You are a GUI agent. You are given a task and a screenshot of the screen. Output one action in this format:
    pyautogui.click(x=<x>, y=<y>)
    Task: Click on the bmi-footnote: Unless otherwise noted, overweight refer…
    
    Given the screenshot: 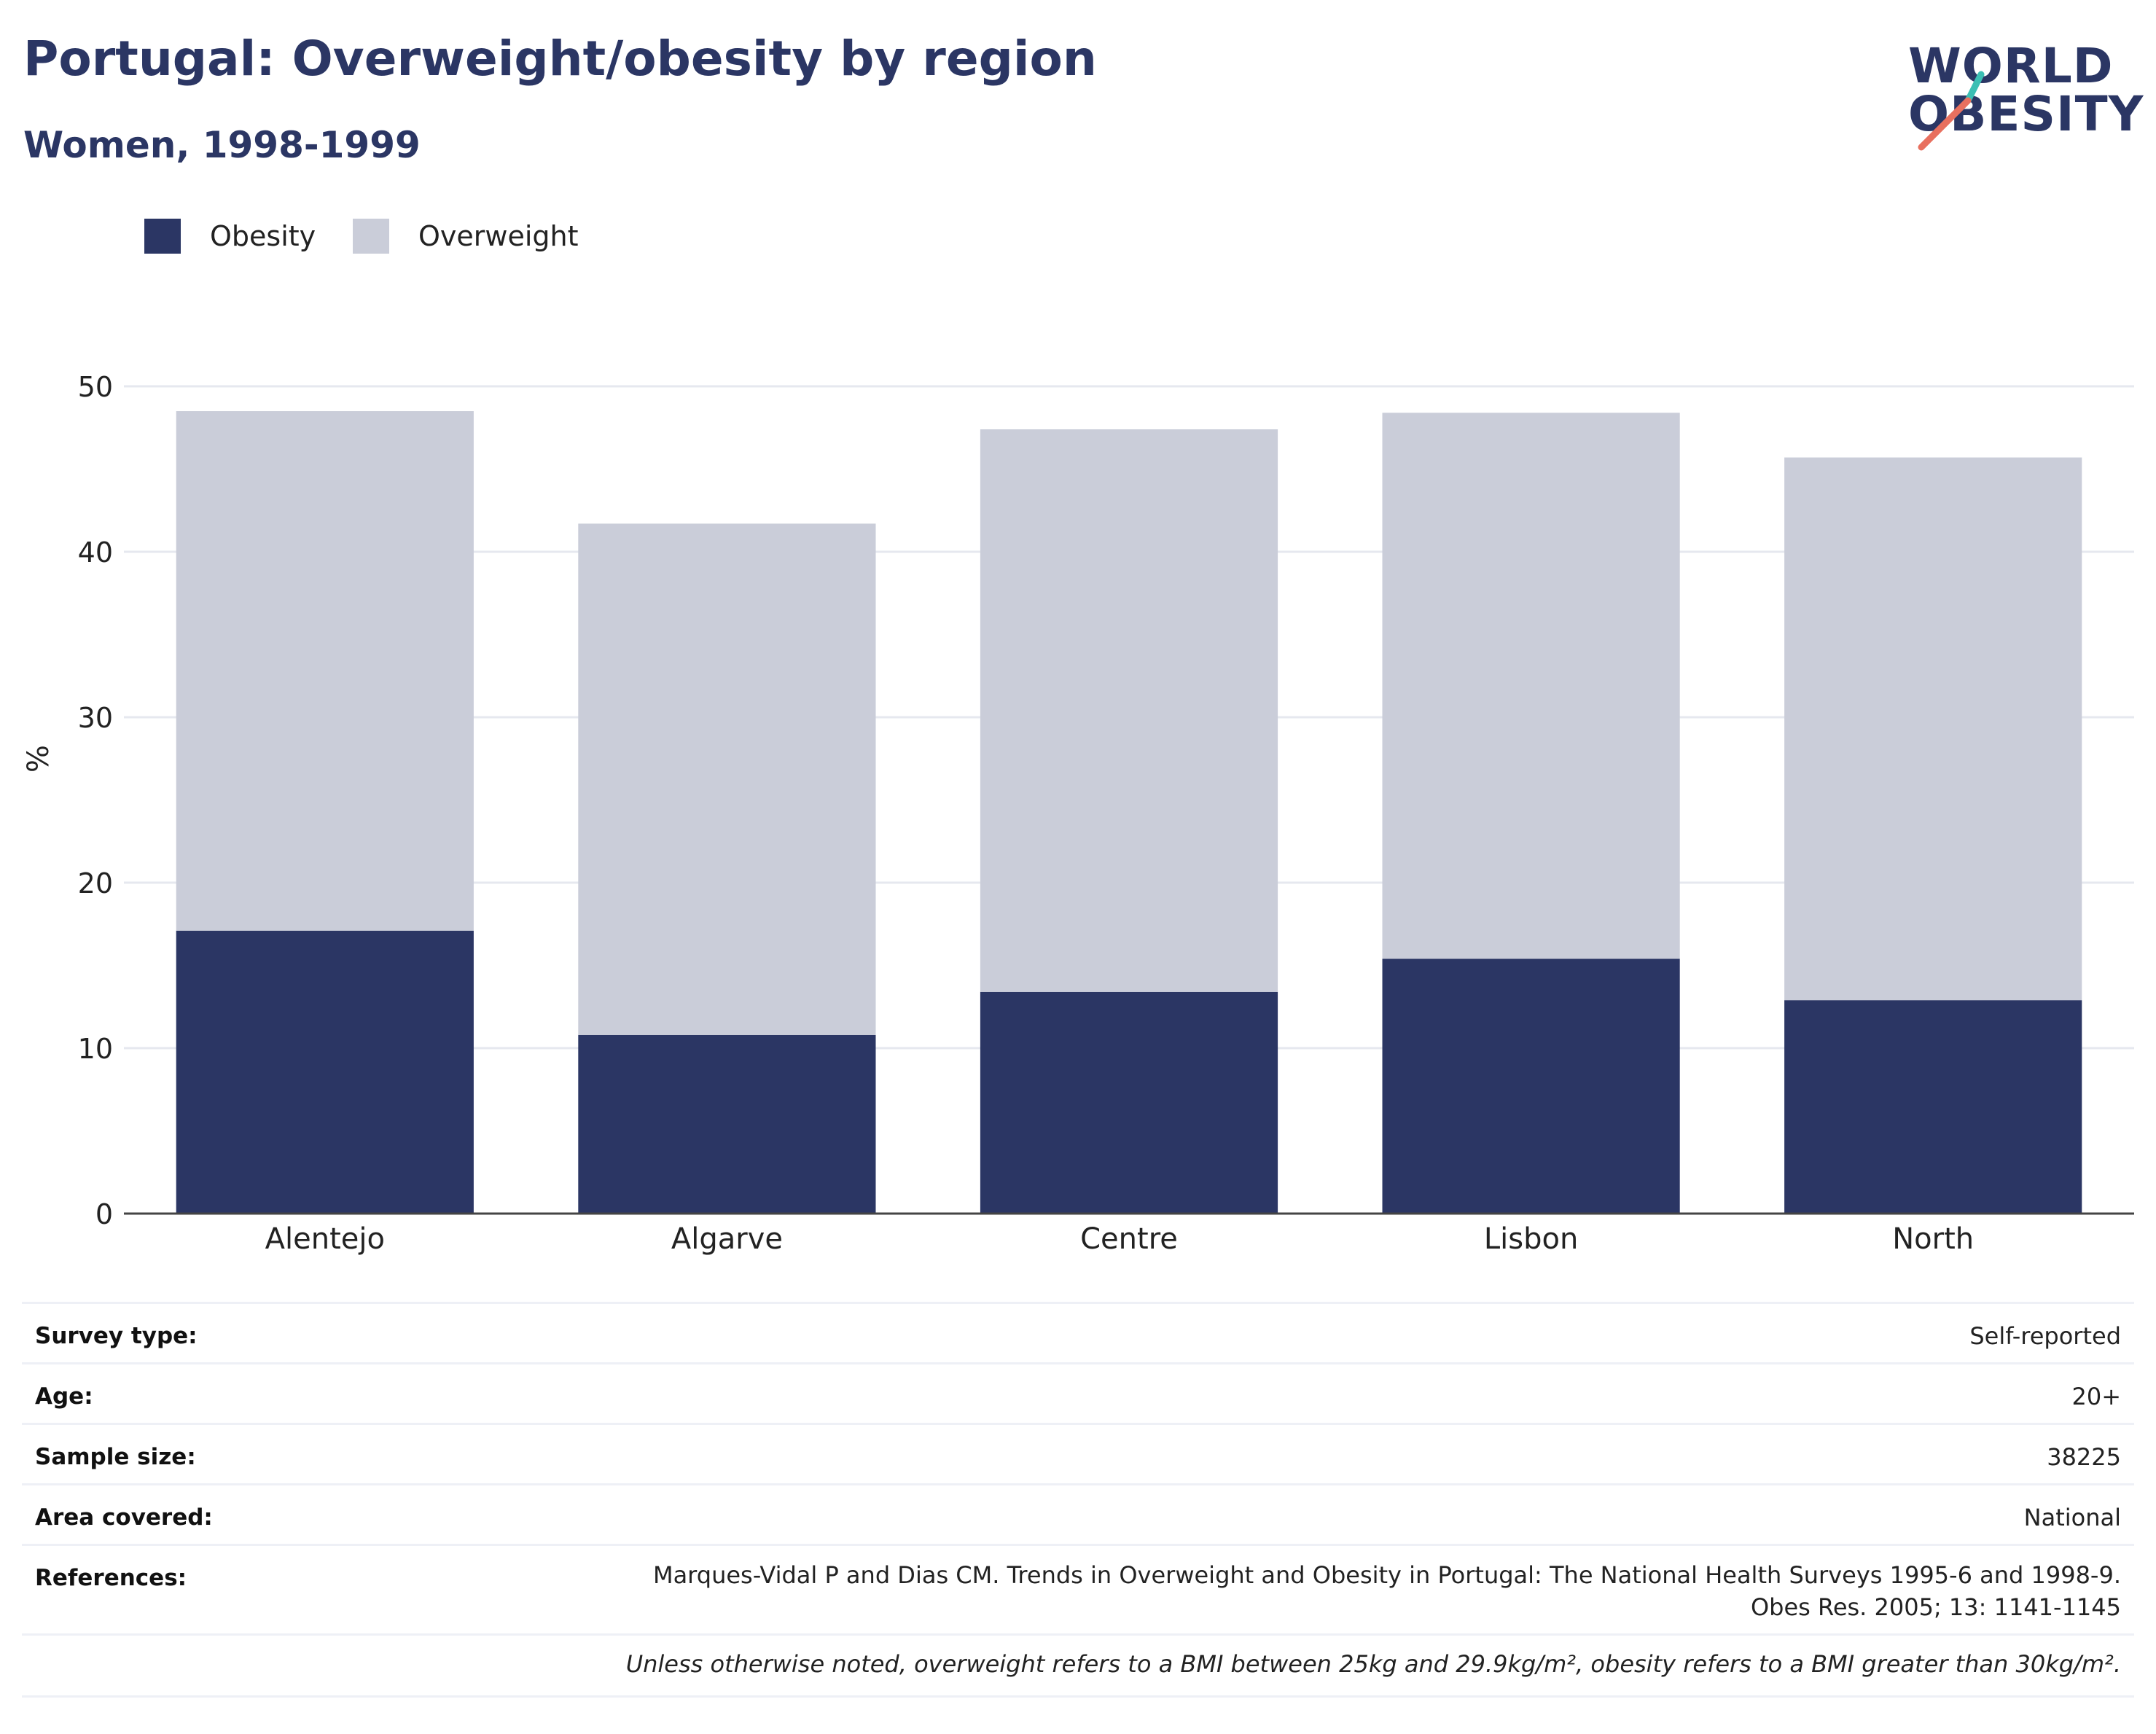 What is the action you would take?
    pyautogui.click(x=1373, y=1664)
    